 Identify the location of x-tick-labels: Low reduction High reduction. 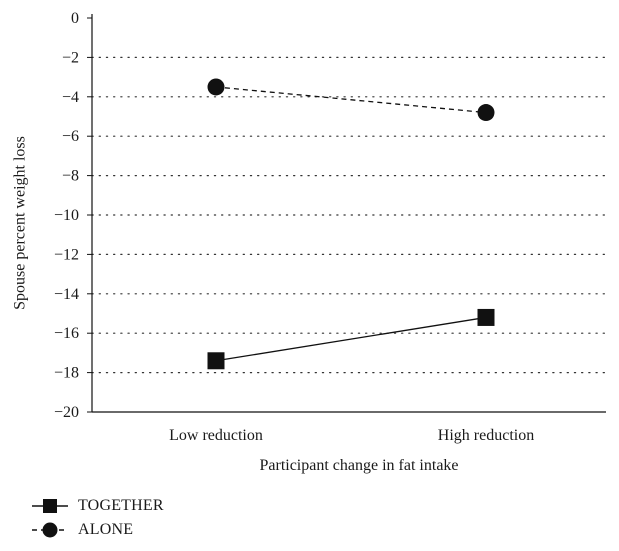
(351, 435).